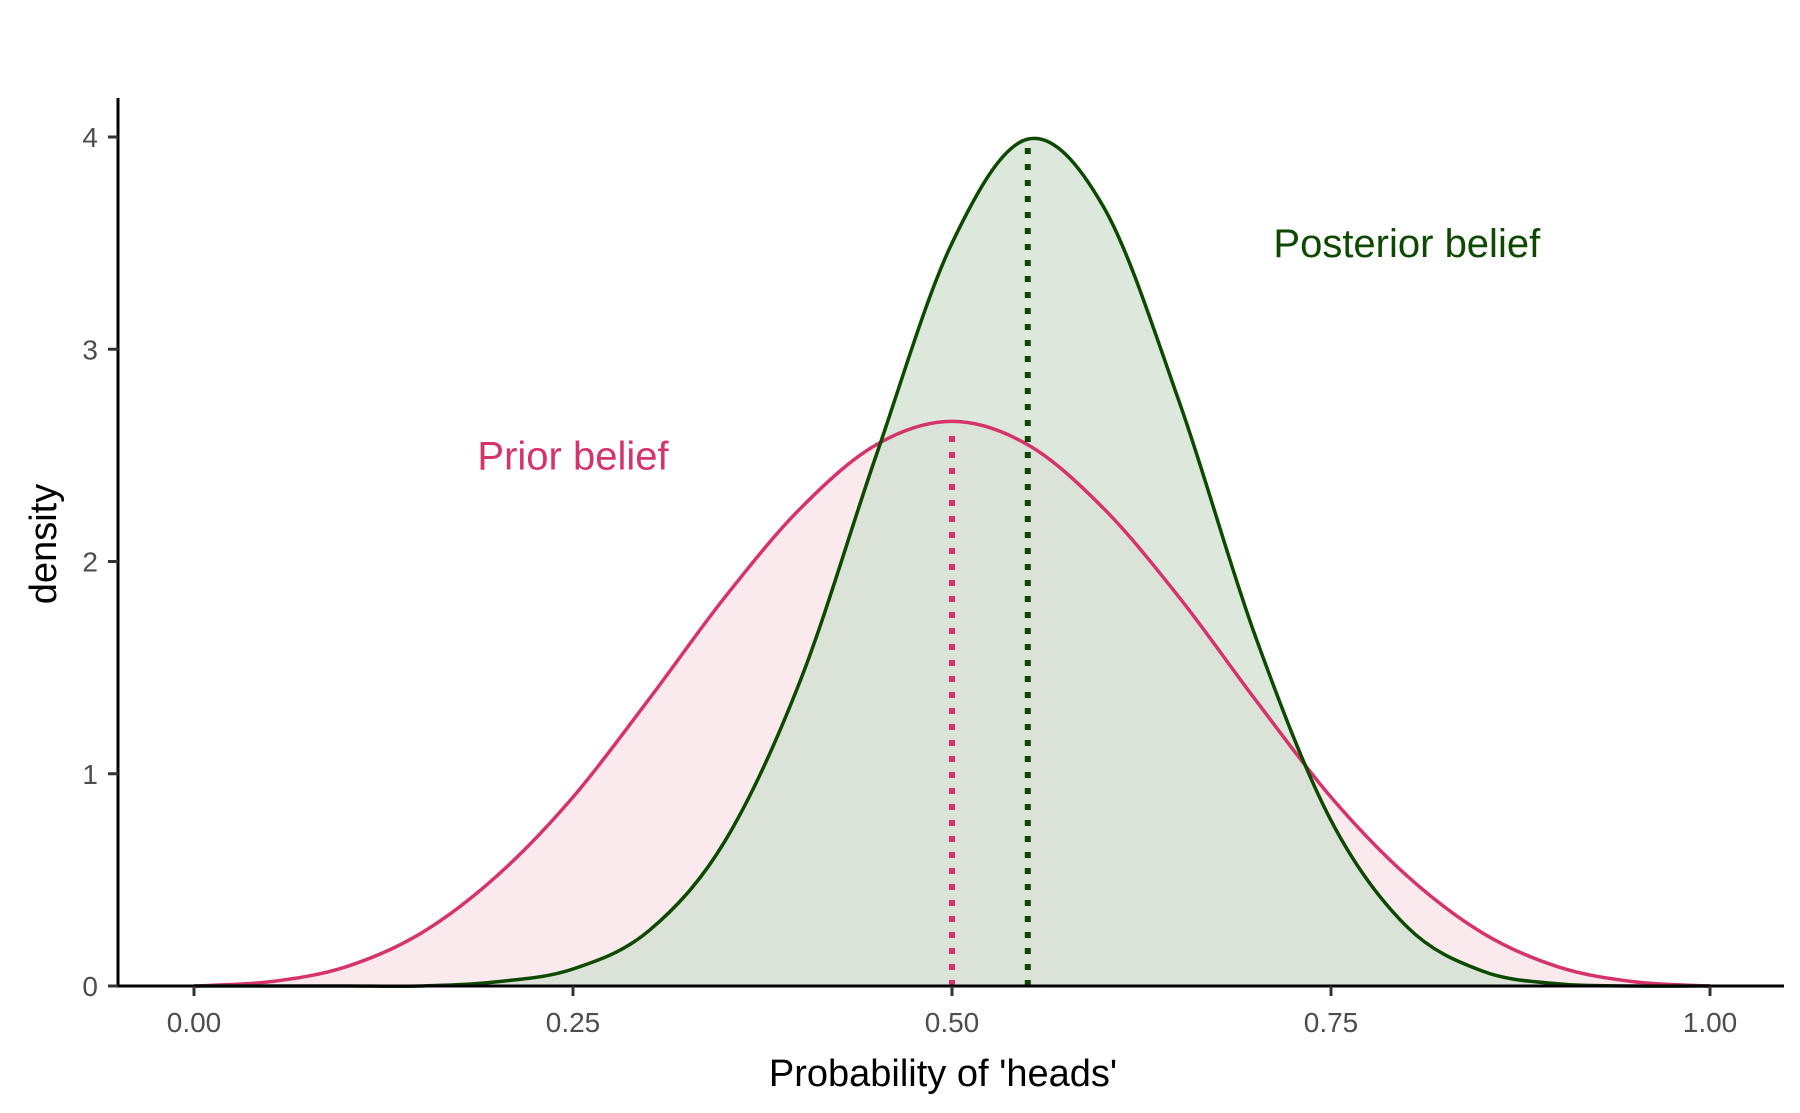 This screenshot has width=1800, height=1113. I want to click on x-tick-label: 0.50, so click(952, 1022).